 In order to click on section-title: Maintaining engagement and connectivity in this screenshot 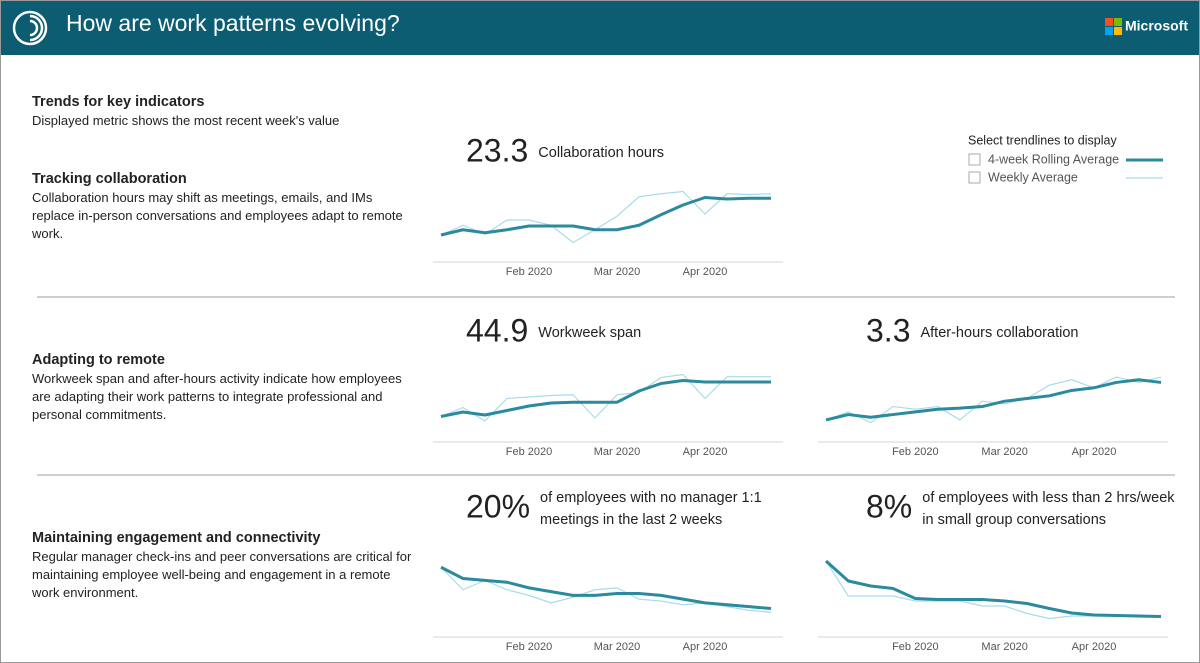, I will do `click(176, 538)`.